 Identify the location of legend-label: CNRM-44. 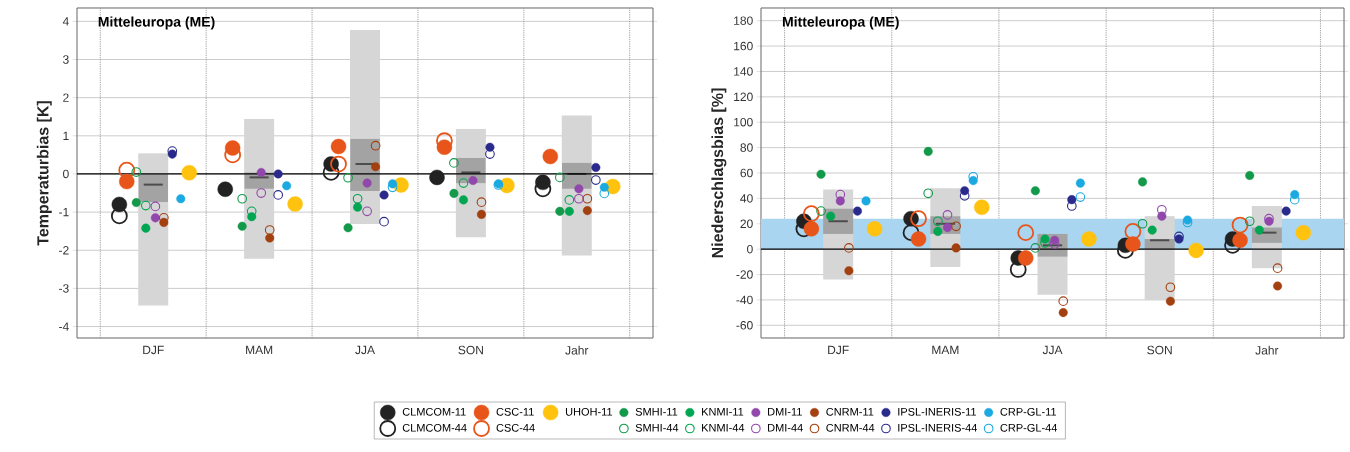
(850, 427).